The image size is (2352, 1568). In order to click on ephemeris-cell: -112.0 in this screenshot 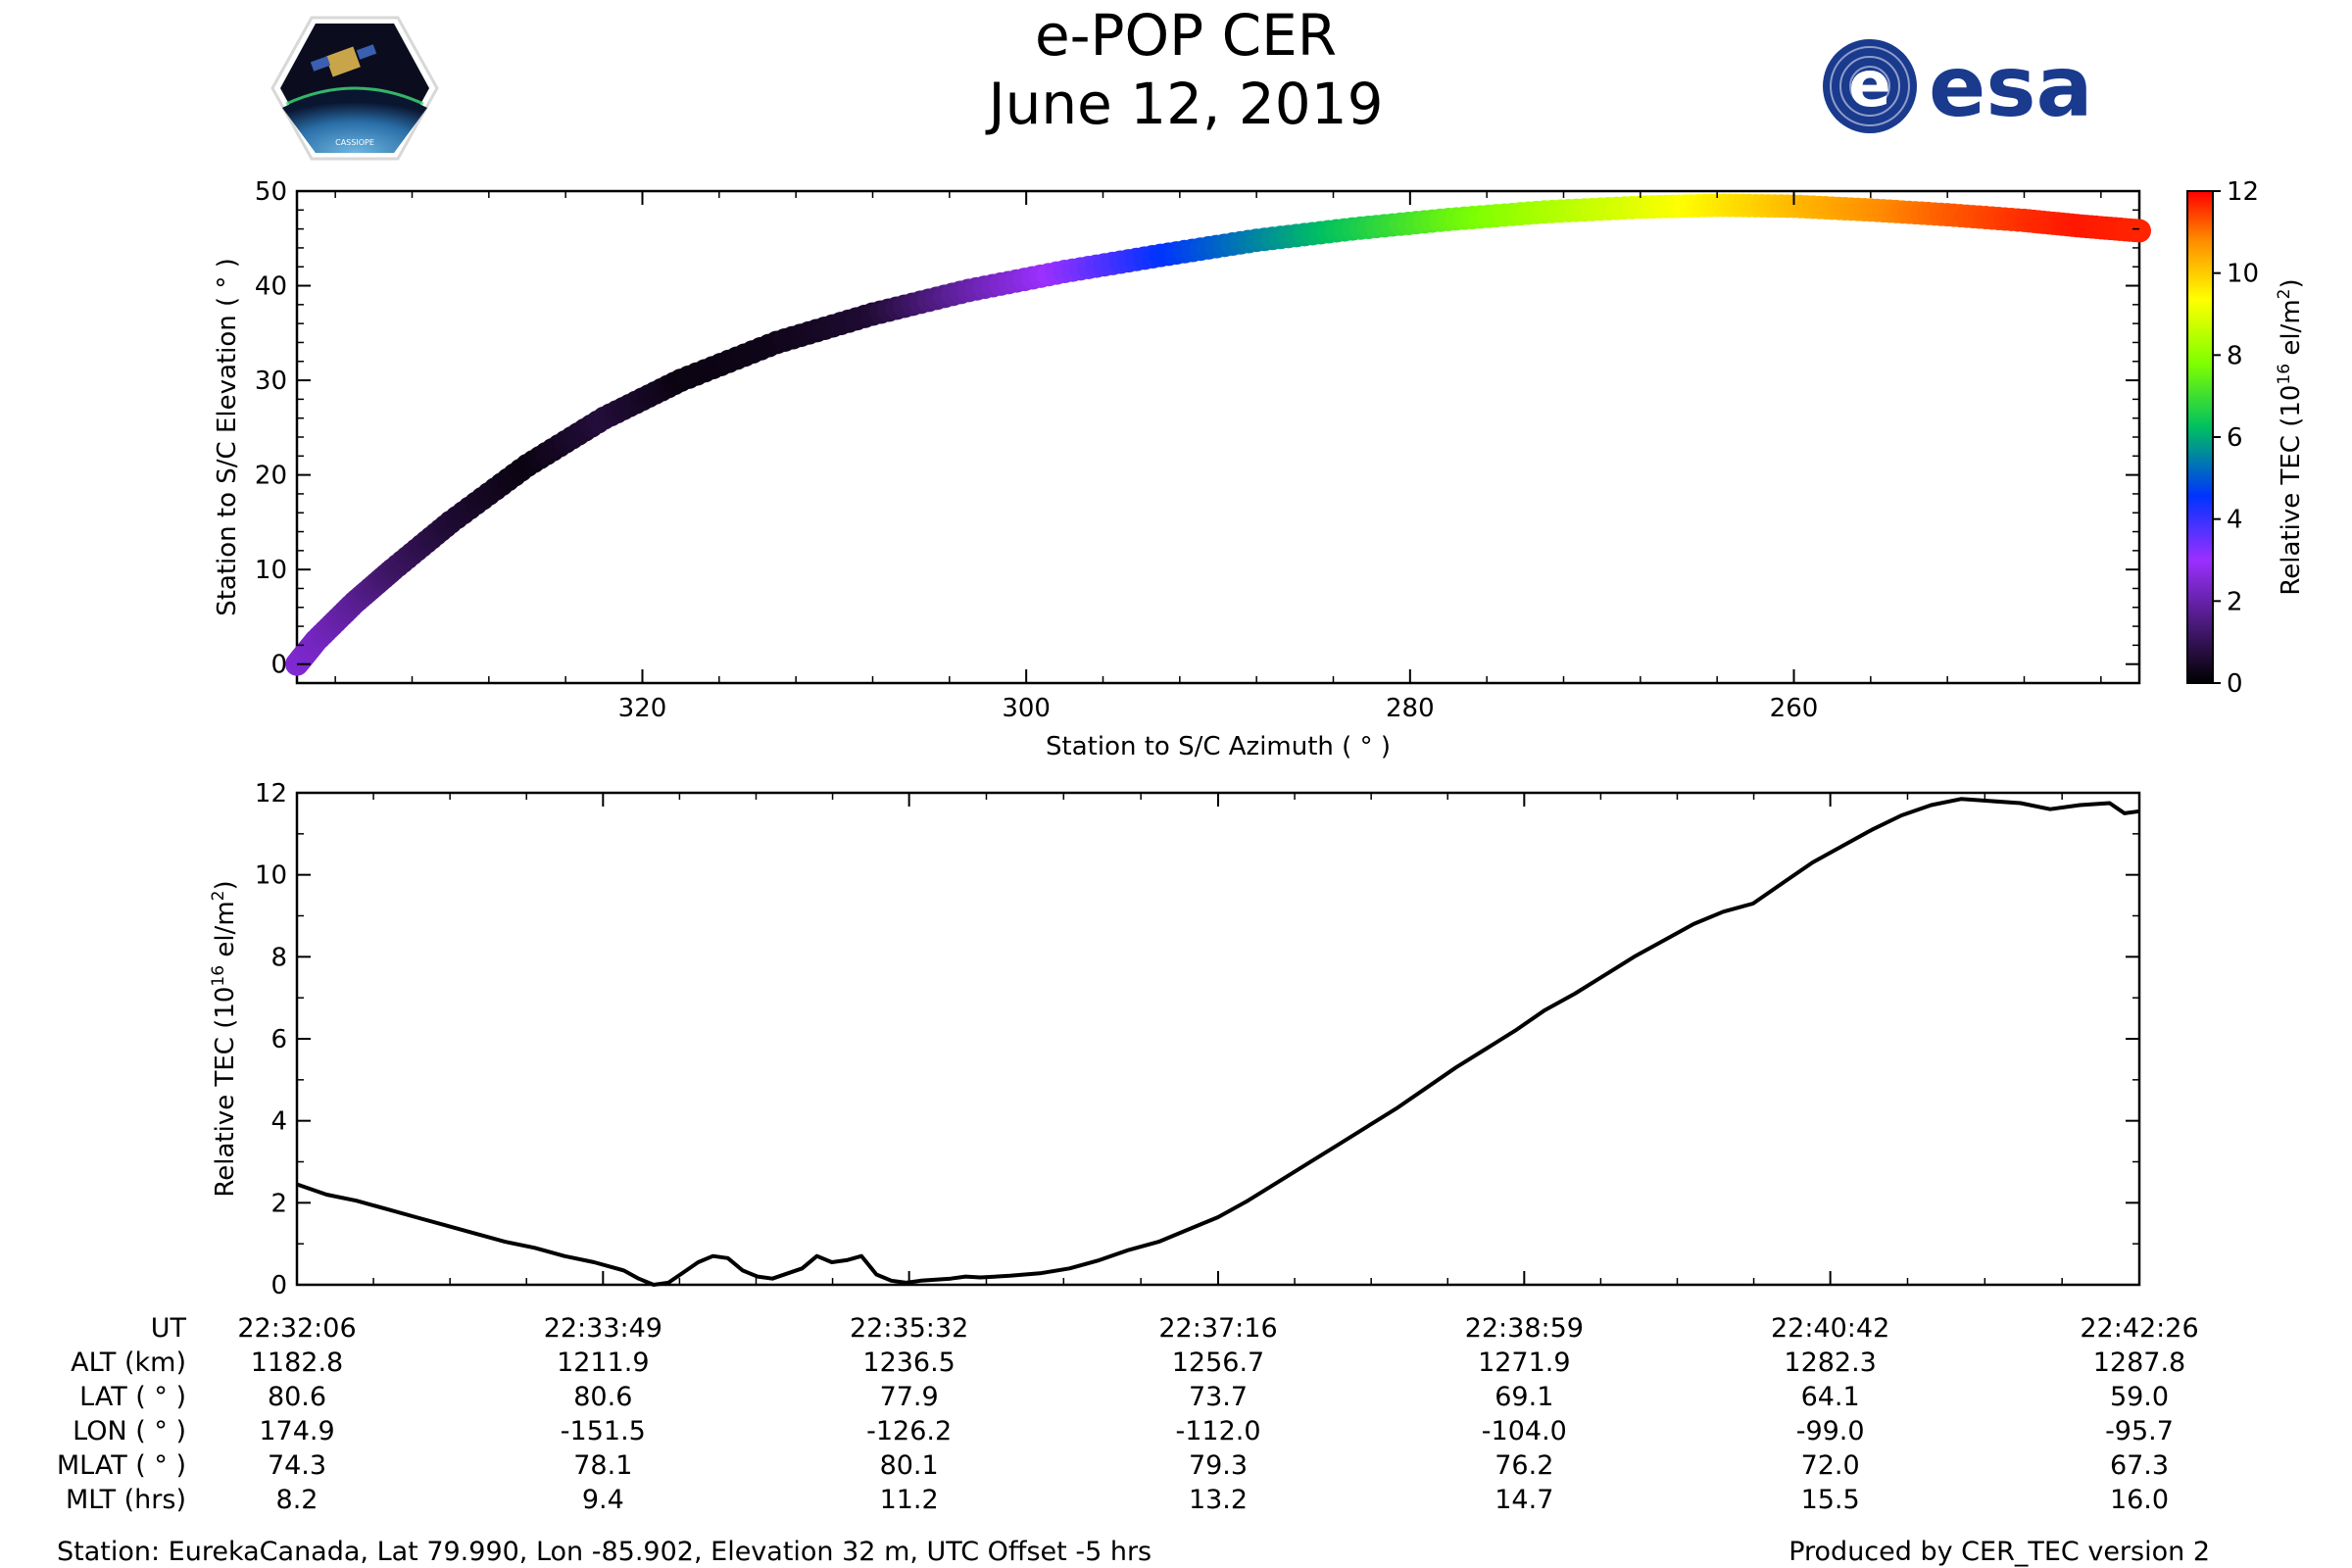, I will do `click(1217, 1431)`.